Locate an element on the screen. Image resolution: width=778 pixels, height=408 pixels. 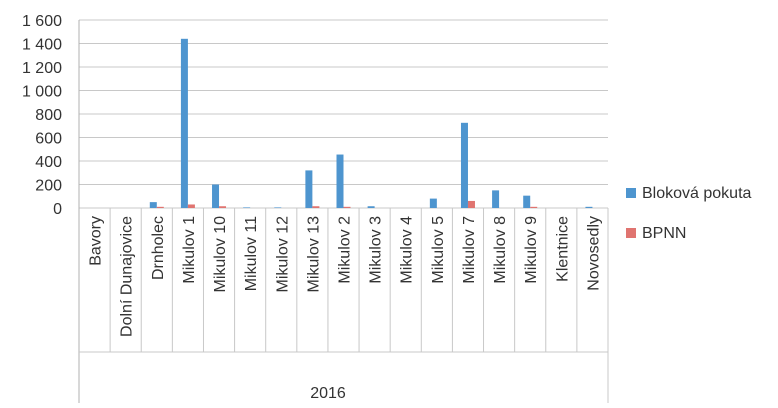
y-tick-label: 200 is located at coordinates (48, 186).